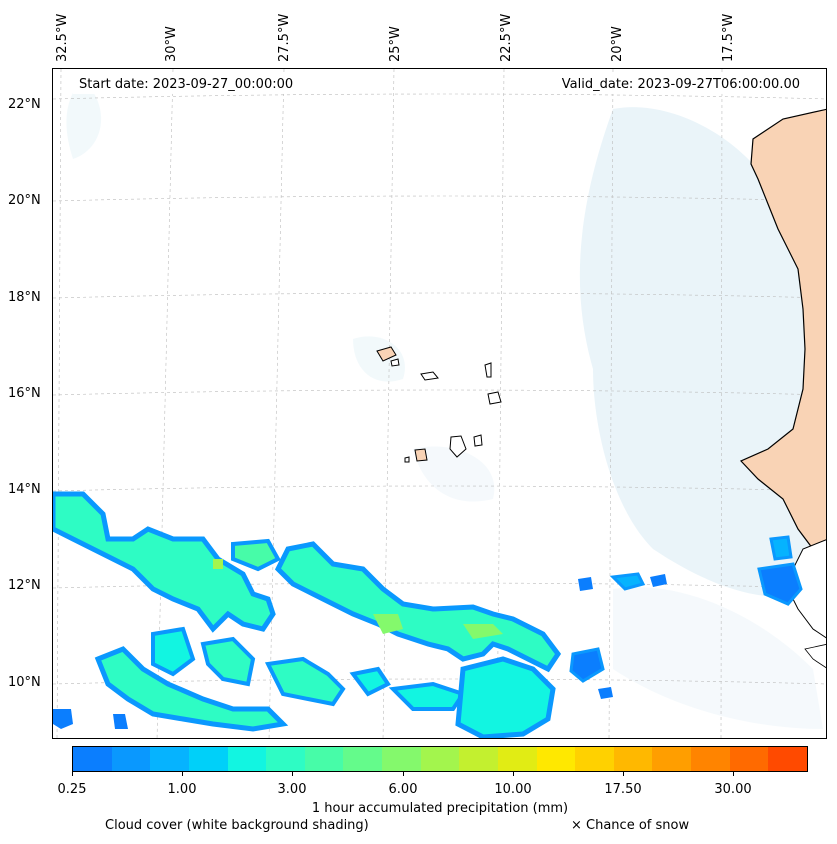  I want to click on lon-label: 22.5°W, so click(506, 37).